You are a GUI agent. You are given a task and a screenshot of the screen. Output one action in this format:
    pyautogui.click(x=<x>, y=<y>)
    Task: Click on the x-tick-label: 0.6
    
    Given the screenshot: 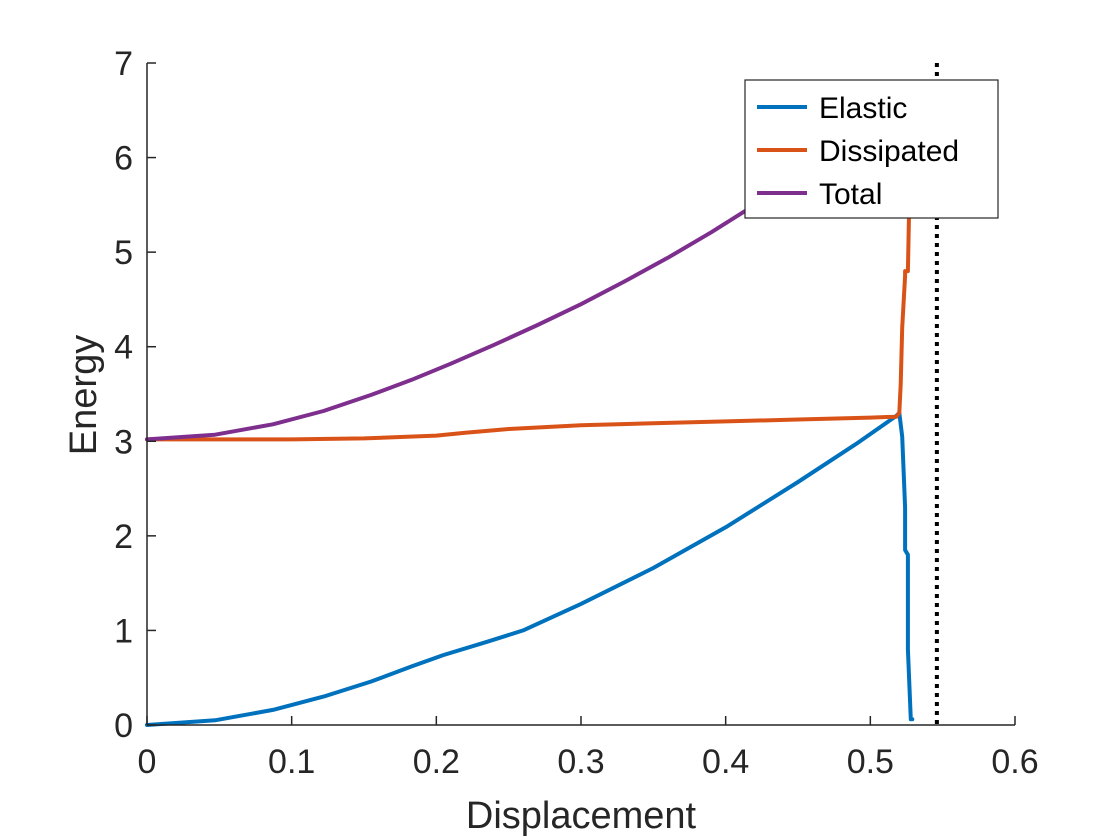 What is the action you would take?
    pyautogui.click(x=1014, y=762)
    